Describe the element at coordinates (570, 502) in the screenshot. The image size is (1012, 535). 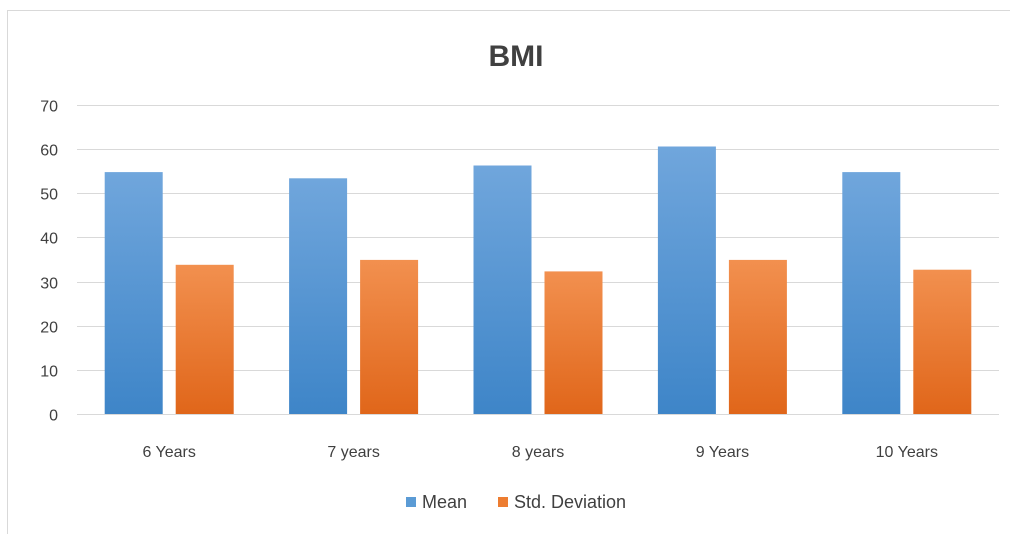
I see `legend-label-1: Std. Deviation` at that location.